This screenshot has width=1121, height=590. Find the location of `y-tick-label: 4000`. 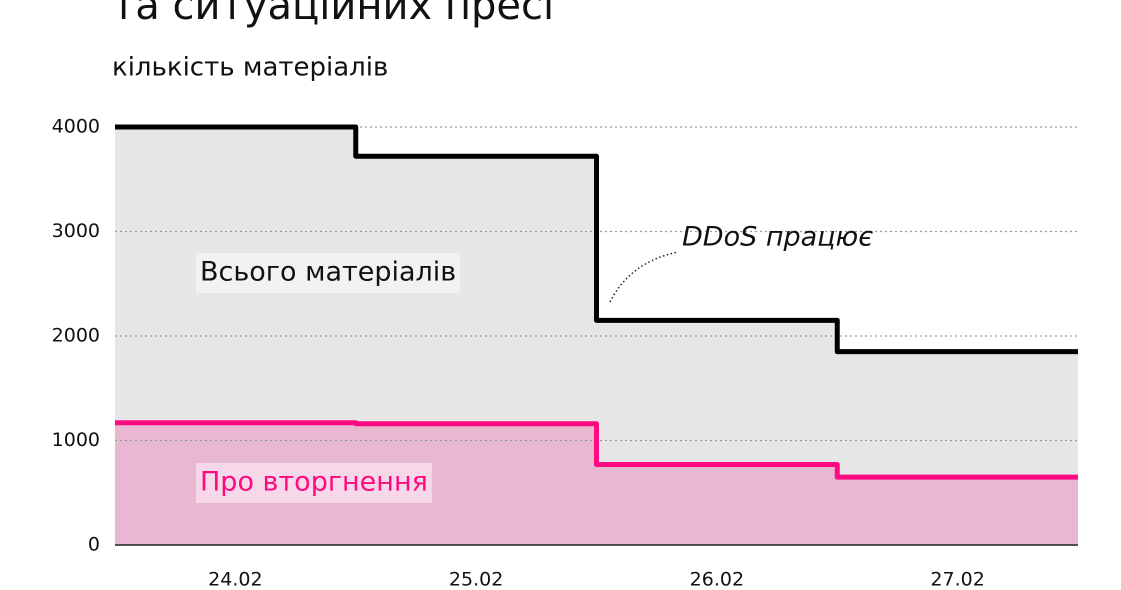

y-tick-label: 4000 is located at coordinates (76, 127).